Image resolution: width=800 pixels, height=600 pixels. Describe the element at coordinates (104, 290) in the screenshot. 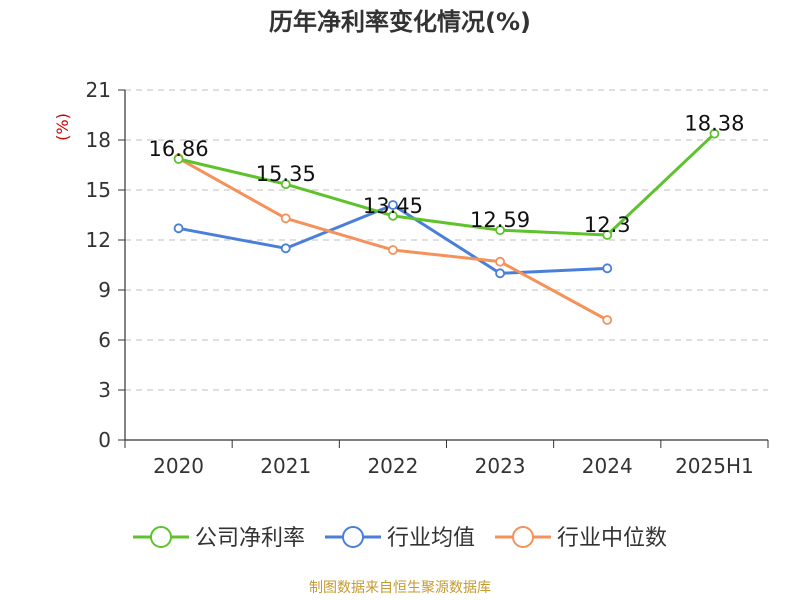

I see `y-tick-label: 9` at that location.